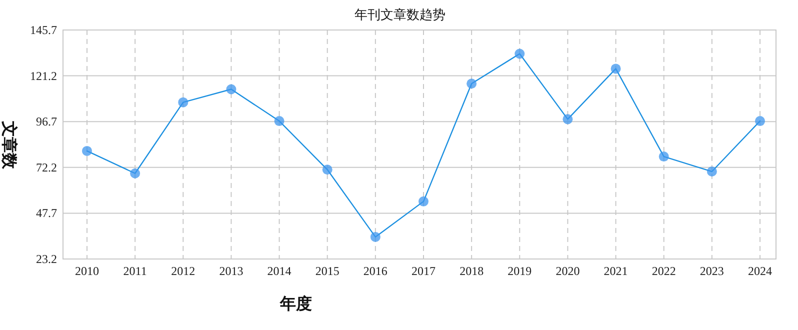 The height and width of the screenshot is (330, 798). What do you see at coordinates (400, 14) in the screenshot?
I see `chart-title: 年刊文章数趋势` at bounding box center [400, 14].